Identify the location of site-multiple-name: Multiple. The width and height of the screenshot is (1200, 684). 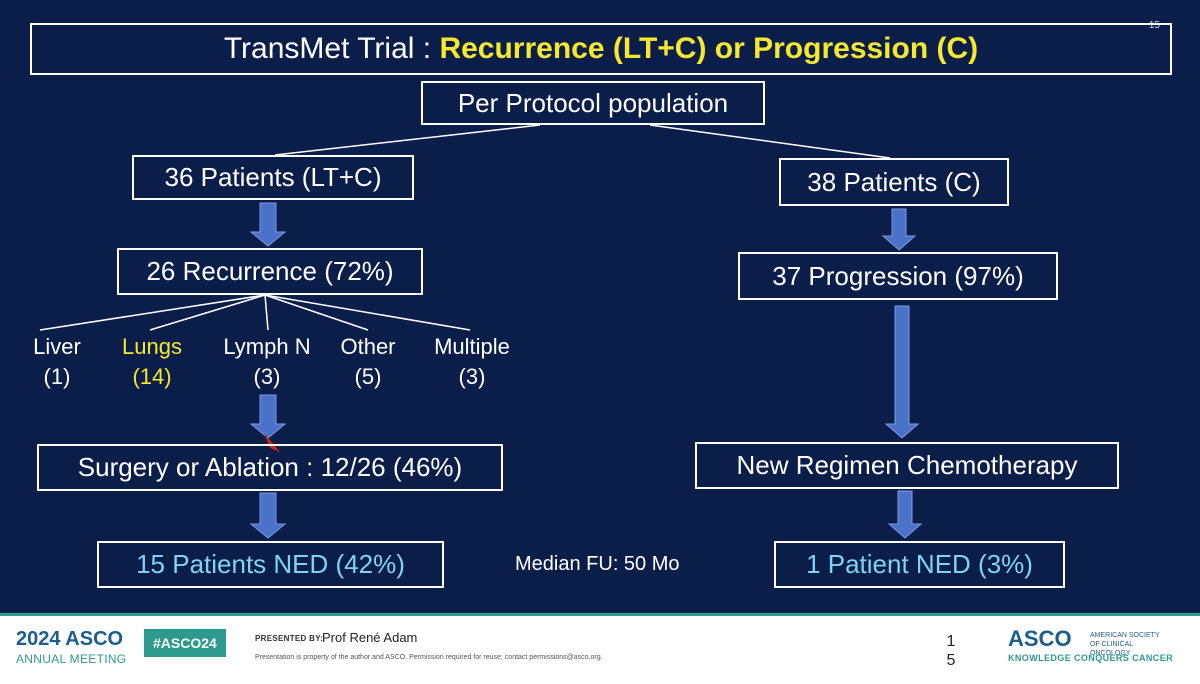
(472, 346).